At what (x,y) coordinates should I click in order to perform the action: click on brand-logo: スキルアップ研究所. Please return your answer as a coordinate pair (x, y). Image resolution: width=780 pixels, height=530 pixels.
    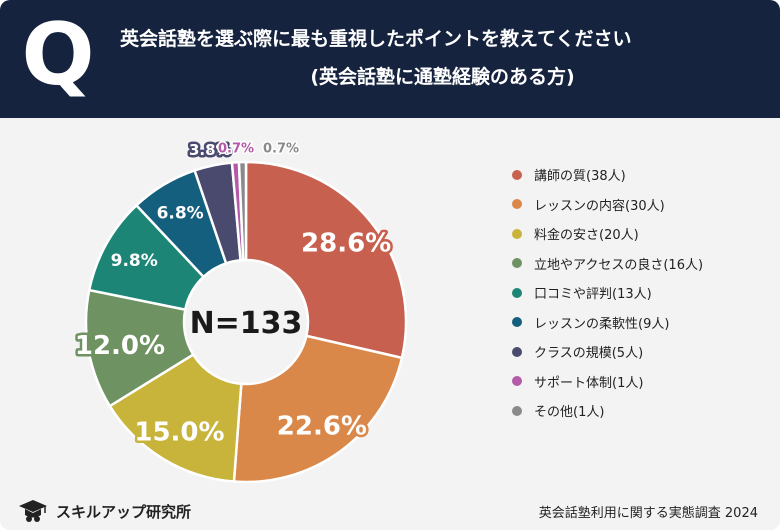
    Looking at the image, I should click on (104, 511).